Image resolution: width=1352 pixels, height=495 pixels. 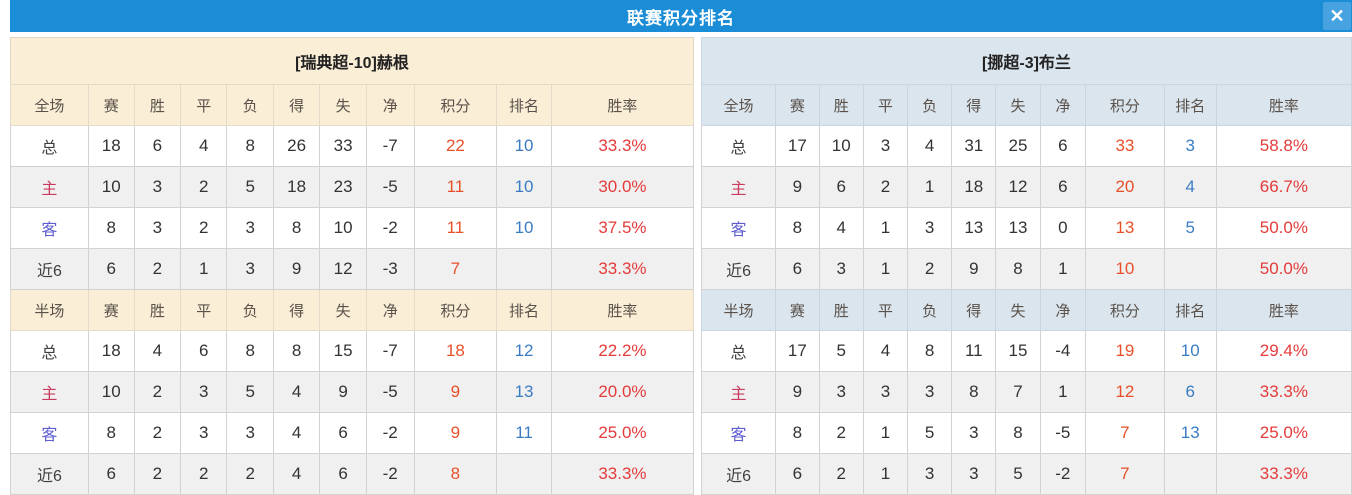 I want to click on column-header: 净, so click(x=1063, y=105).